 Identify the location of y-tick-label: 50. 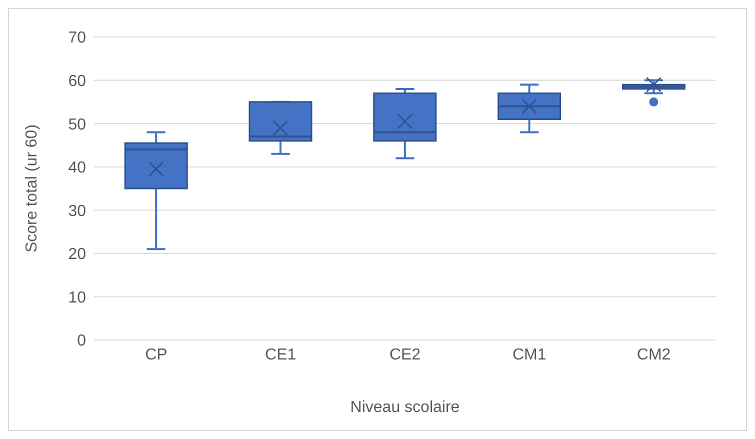
(77, 125).